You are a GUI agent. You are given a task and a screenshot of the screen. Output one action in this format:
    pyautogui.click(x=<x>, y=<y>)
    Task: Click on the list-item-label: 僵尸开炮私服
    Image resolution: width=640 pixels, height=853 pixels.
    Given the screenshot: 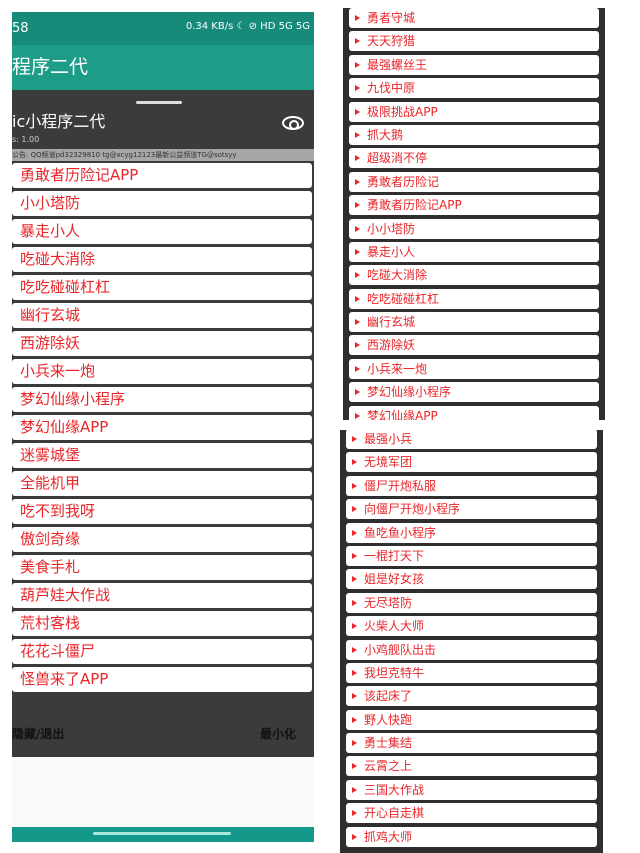 What is the action you would take?
    pyautogui.click(x=400, y=485)
    